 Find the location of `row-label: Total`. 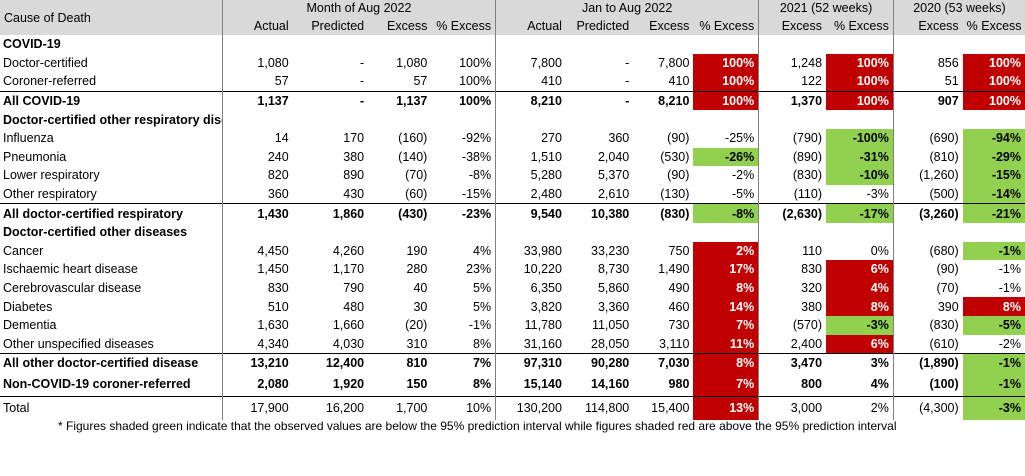

row-label: Total is located at coordinates (111, 407).